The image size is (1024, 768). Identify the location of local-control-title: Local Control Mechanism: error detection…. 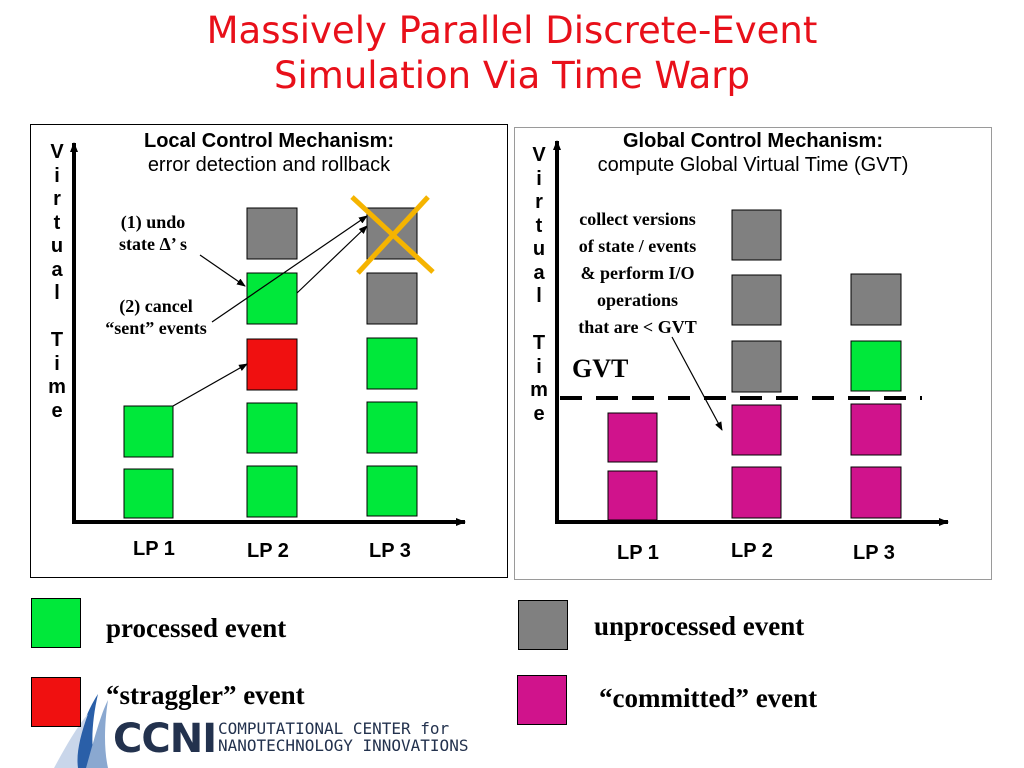
(269, 153).